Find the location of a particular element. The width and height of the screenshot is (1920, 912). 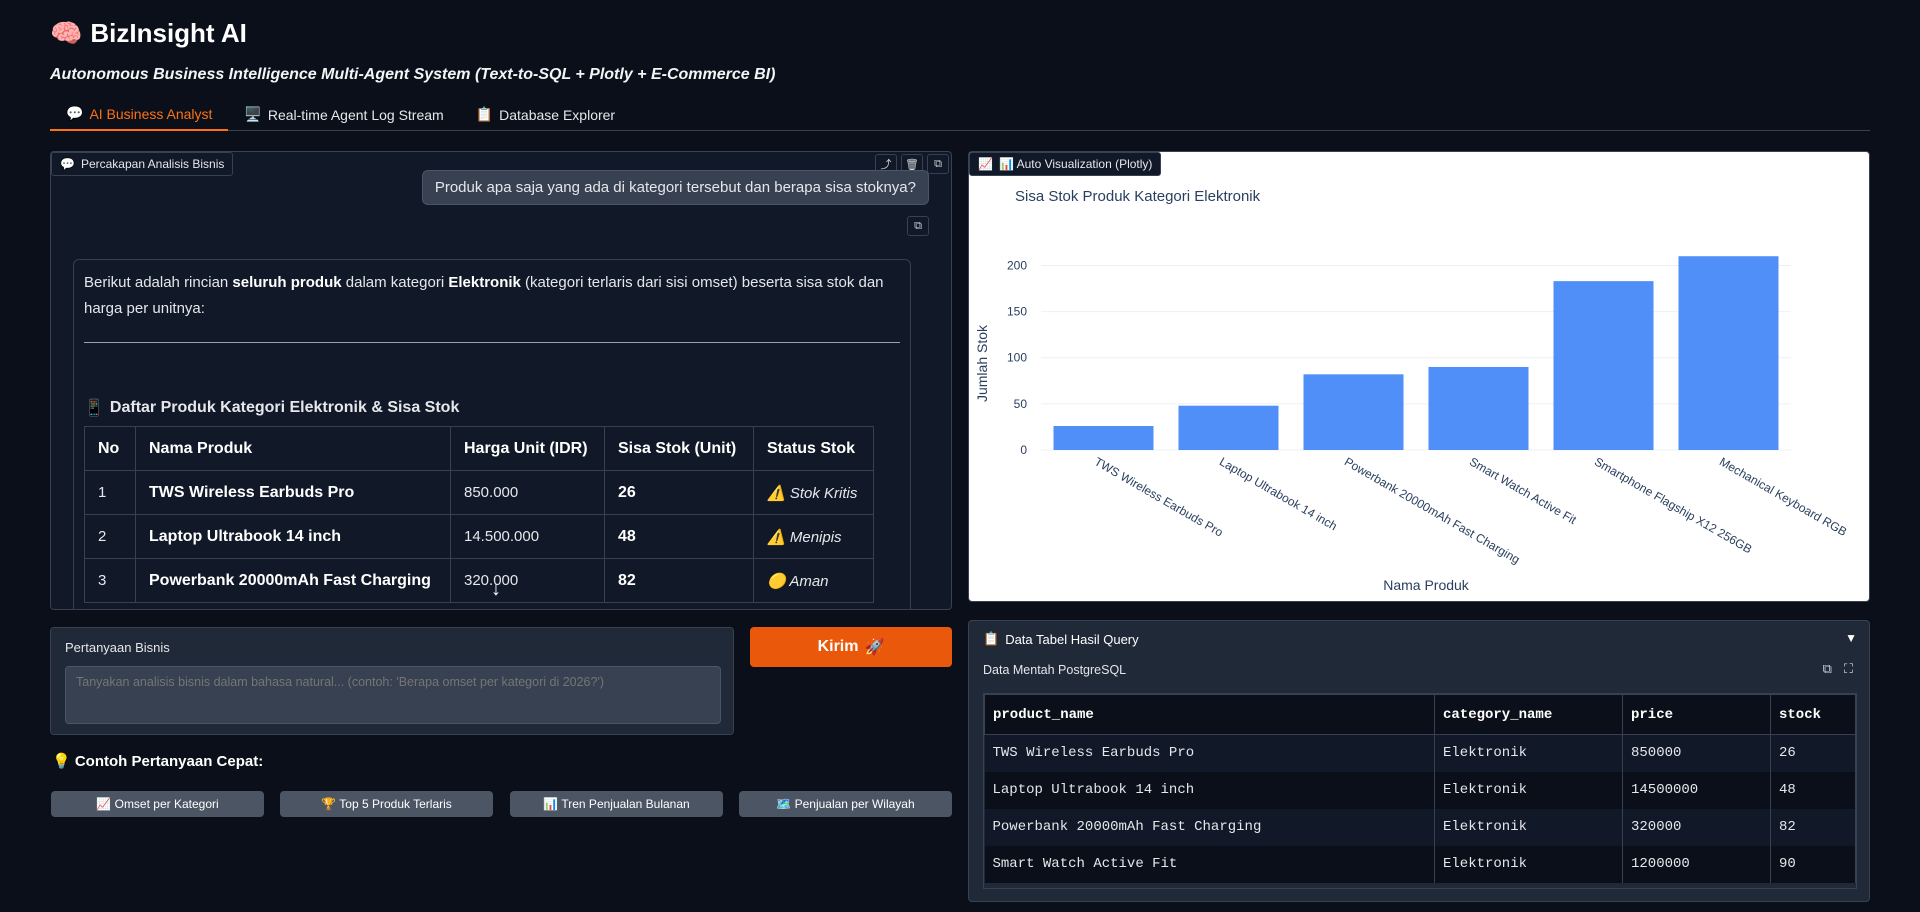

tab-agent-log-stream: 🖥️ Real-time Agent Log Stream is located at coordinates (343, 114).